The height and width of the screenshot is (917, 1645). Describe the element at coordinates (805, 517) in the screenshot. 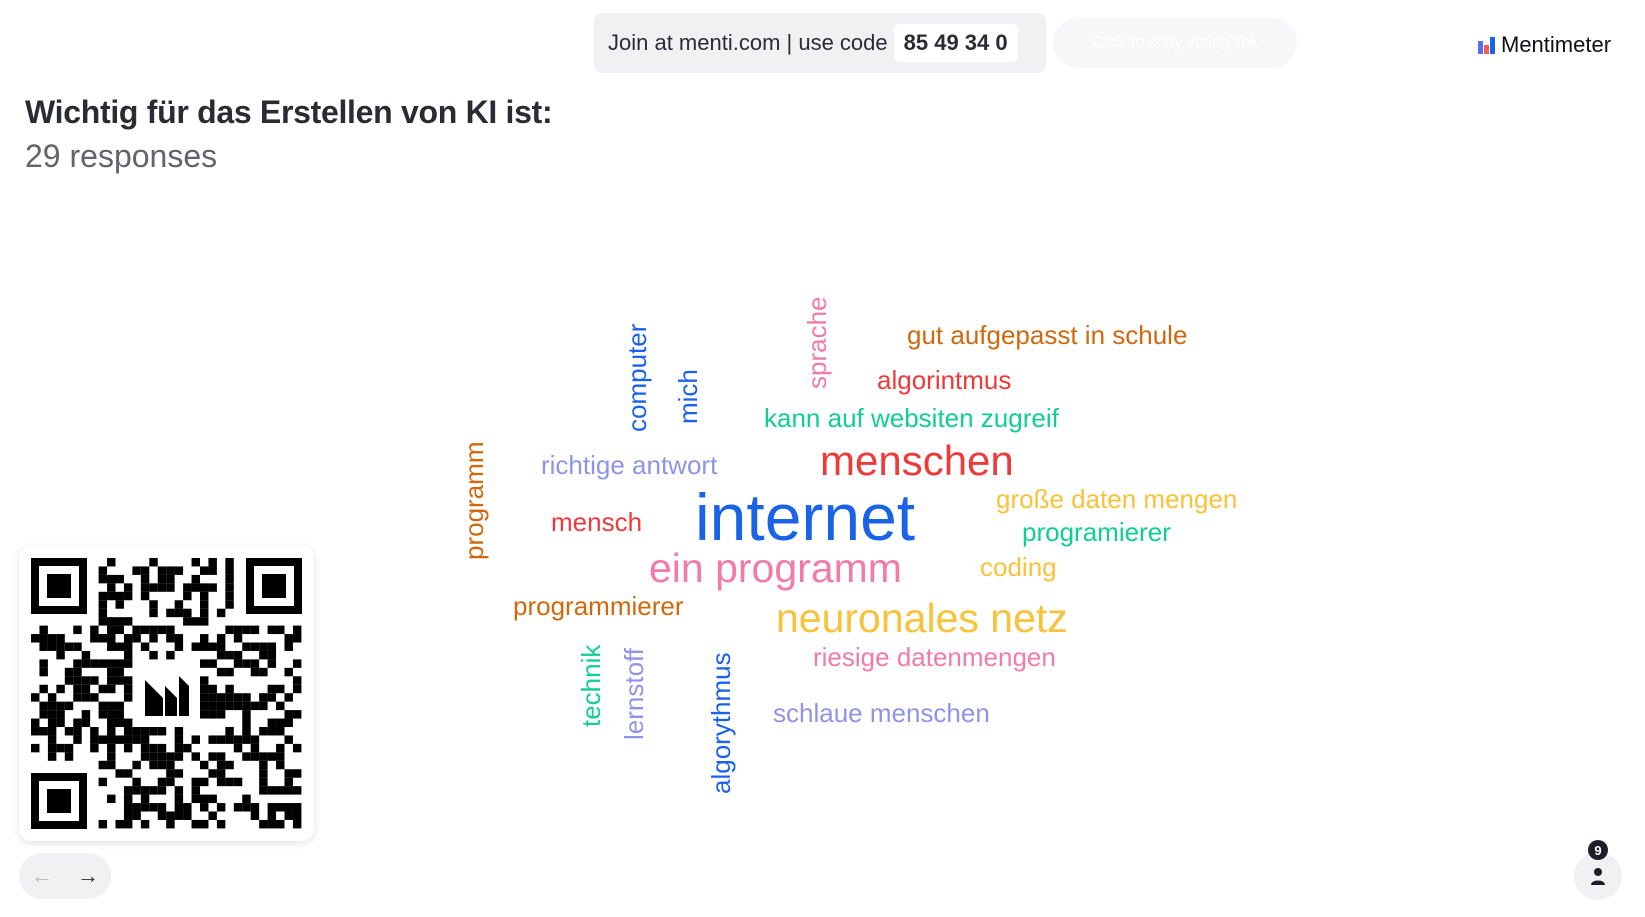

I see `word-internet: internet` at that location.